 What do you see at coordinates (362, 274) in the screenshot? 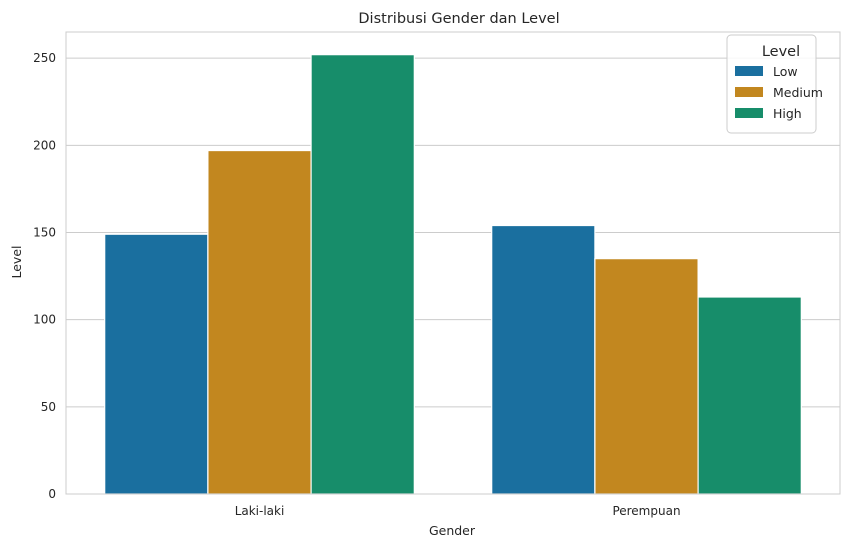
I see `bar-laki-laki-high` at bounding box center [362, 274].